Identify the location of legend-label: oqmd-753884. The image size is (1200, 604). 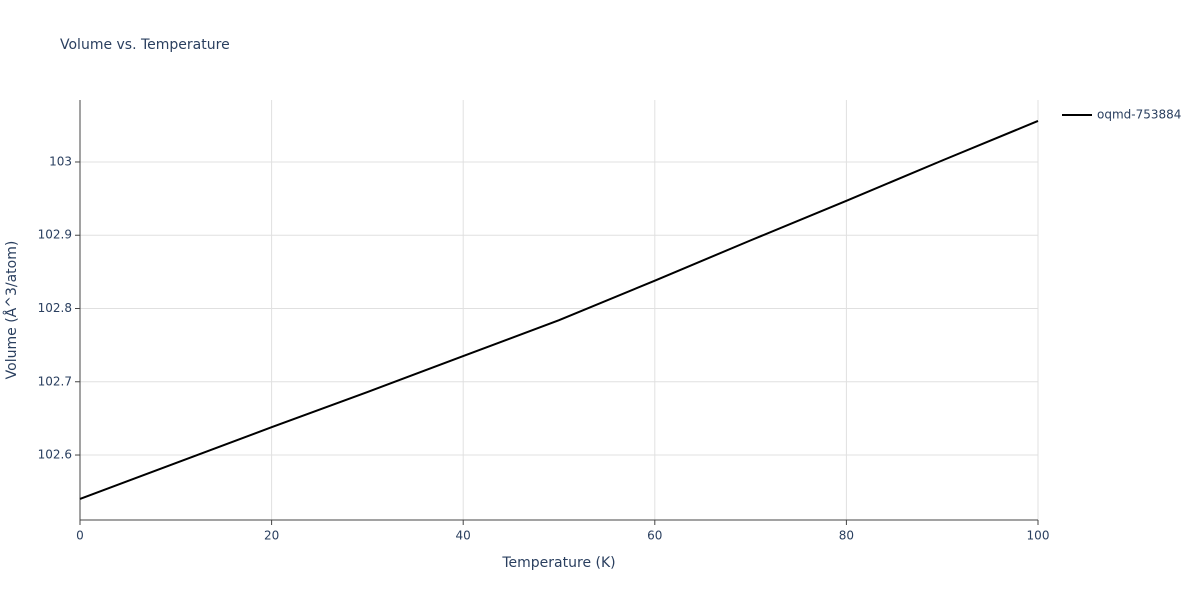
(1139, 115).